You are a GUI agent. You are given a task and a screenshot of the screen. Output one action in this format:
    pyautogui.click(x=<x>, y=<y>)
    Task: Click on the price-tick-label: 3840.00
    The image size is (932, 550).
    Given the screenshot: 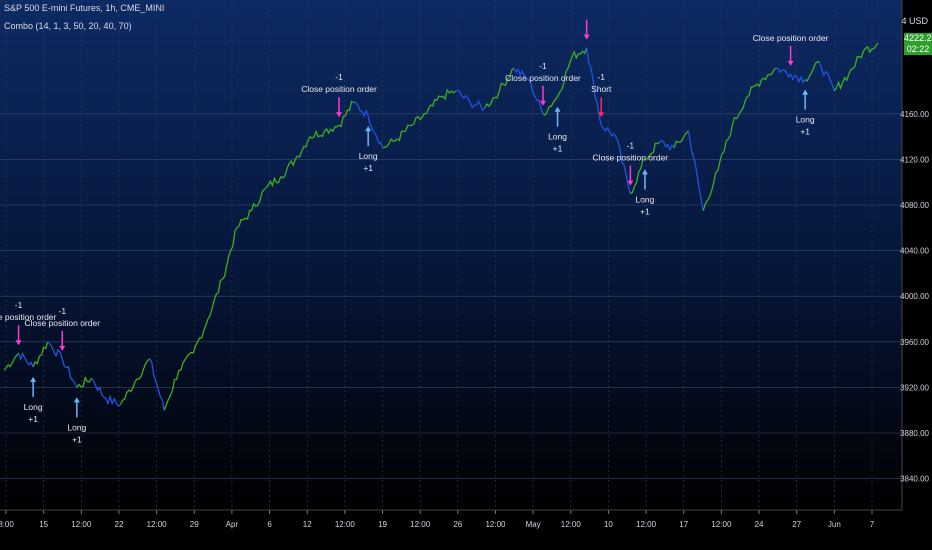 What is the action you would take?
    pyautogui.click(x=914, y=479)
    